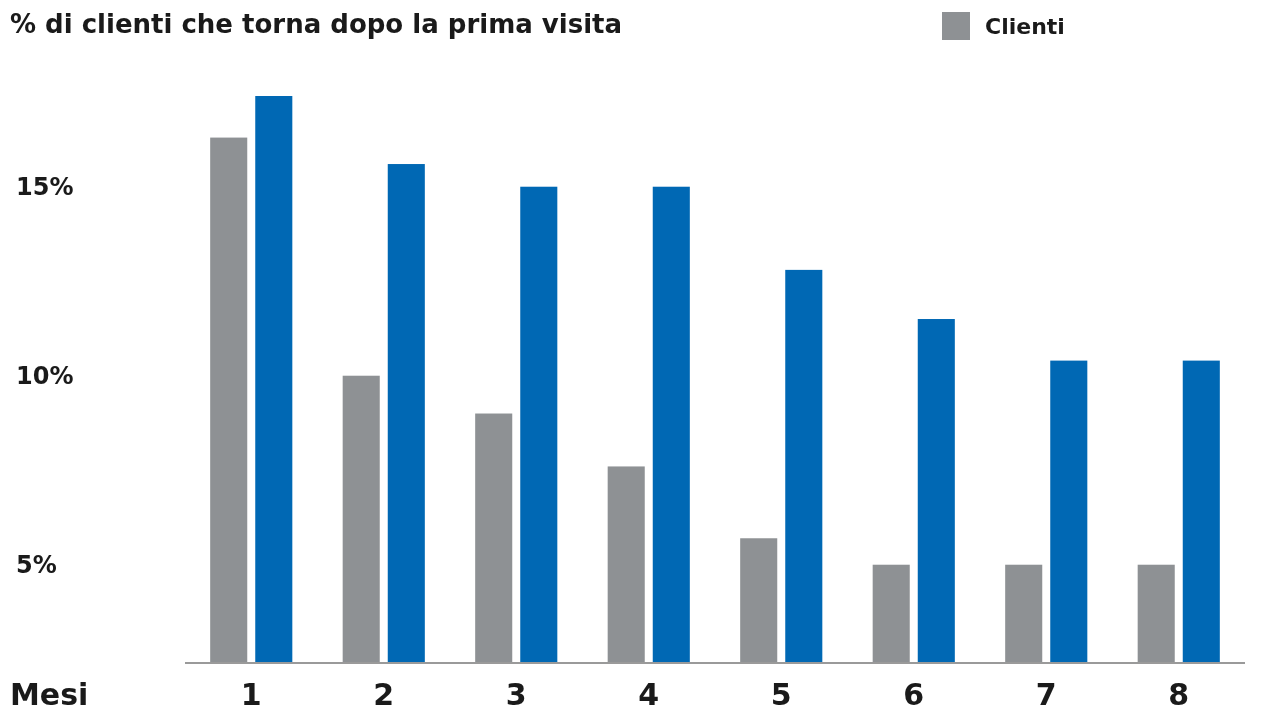 Image resolution: width=1264 pixels, height=725 pixels. I want to click on legend-label: Clienti, so click(1025, 26).